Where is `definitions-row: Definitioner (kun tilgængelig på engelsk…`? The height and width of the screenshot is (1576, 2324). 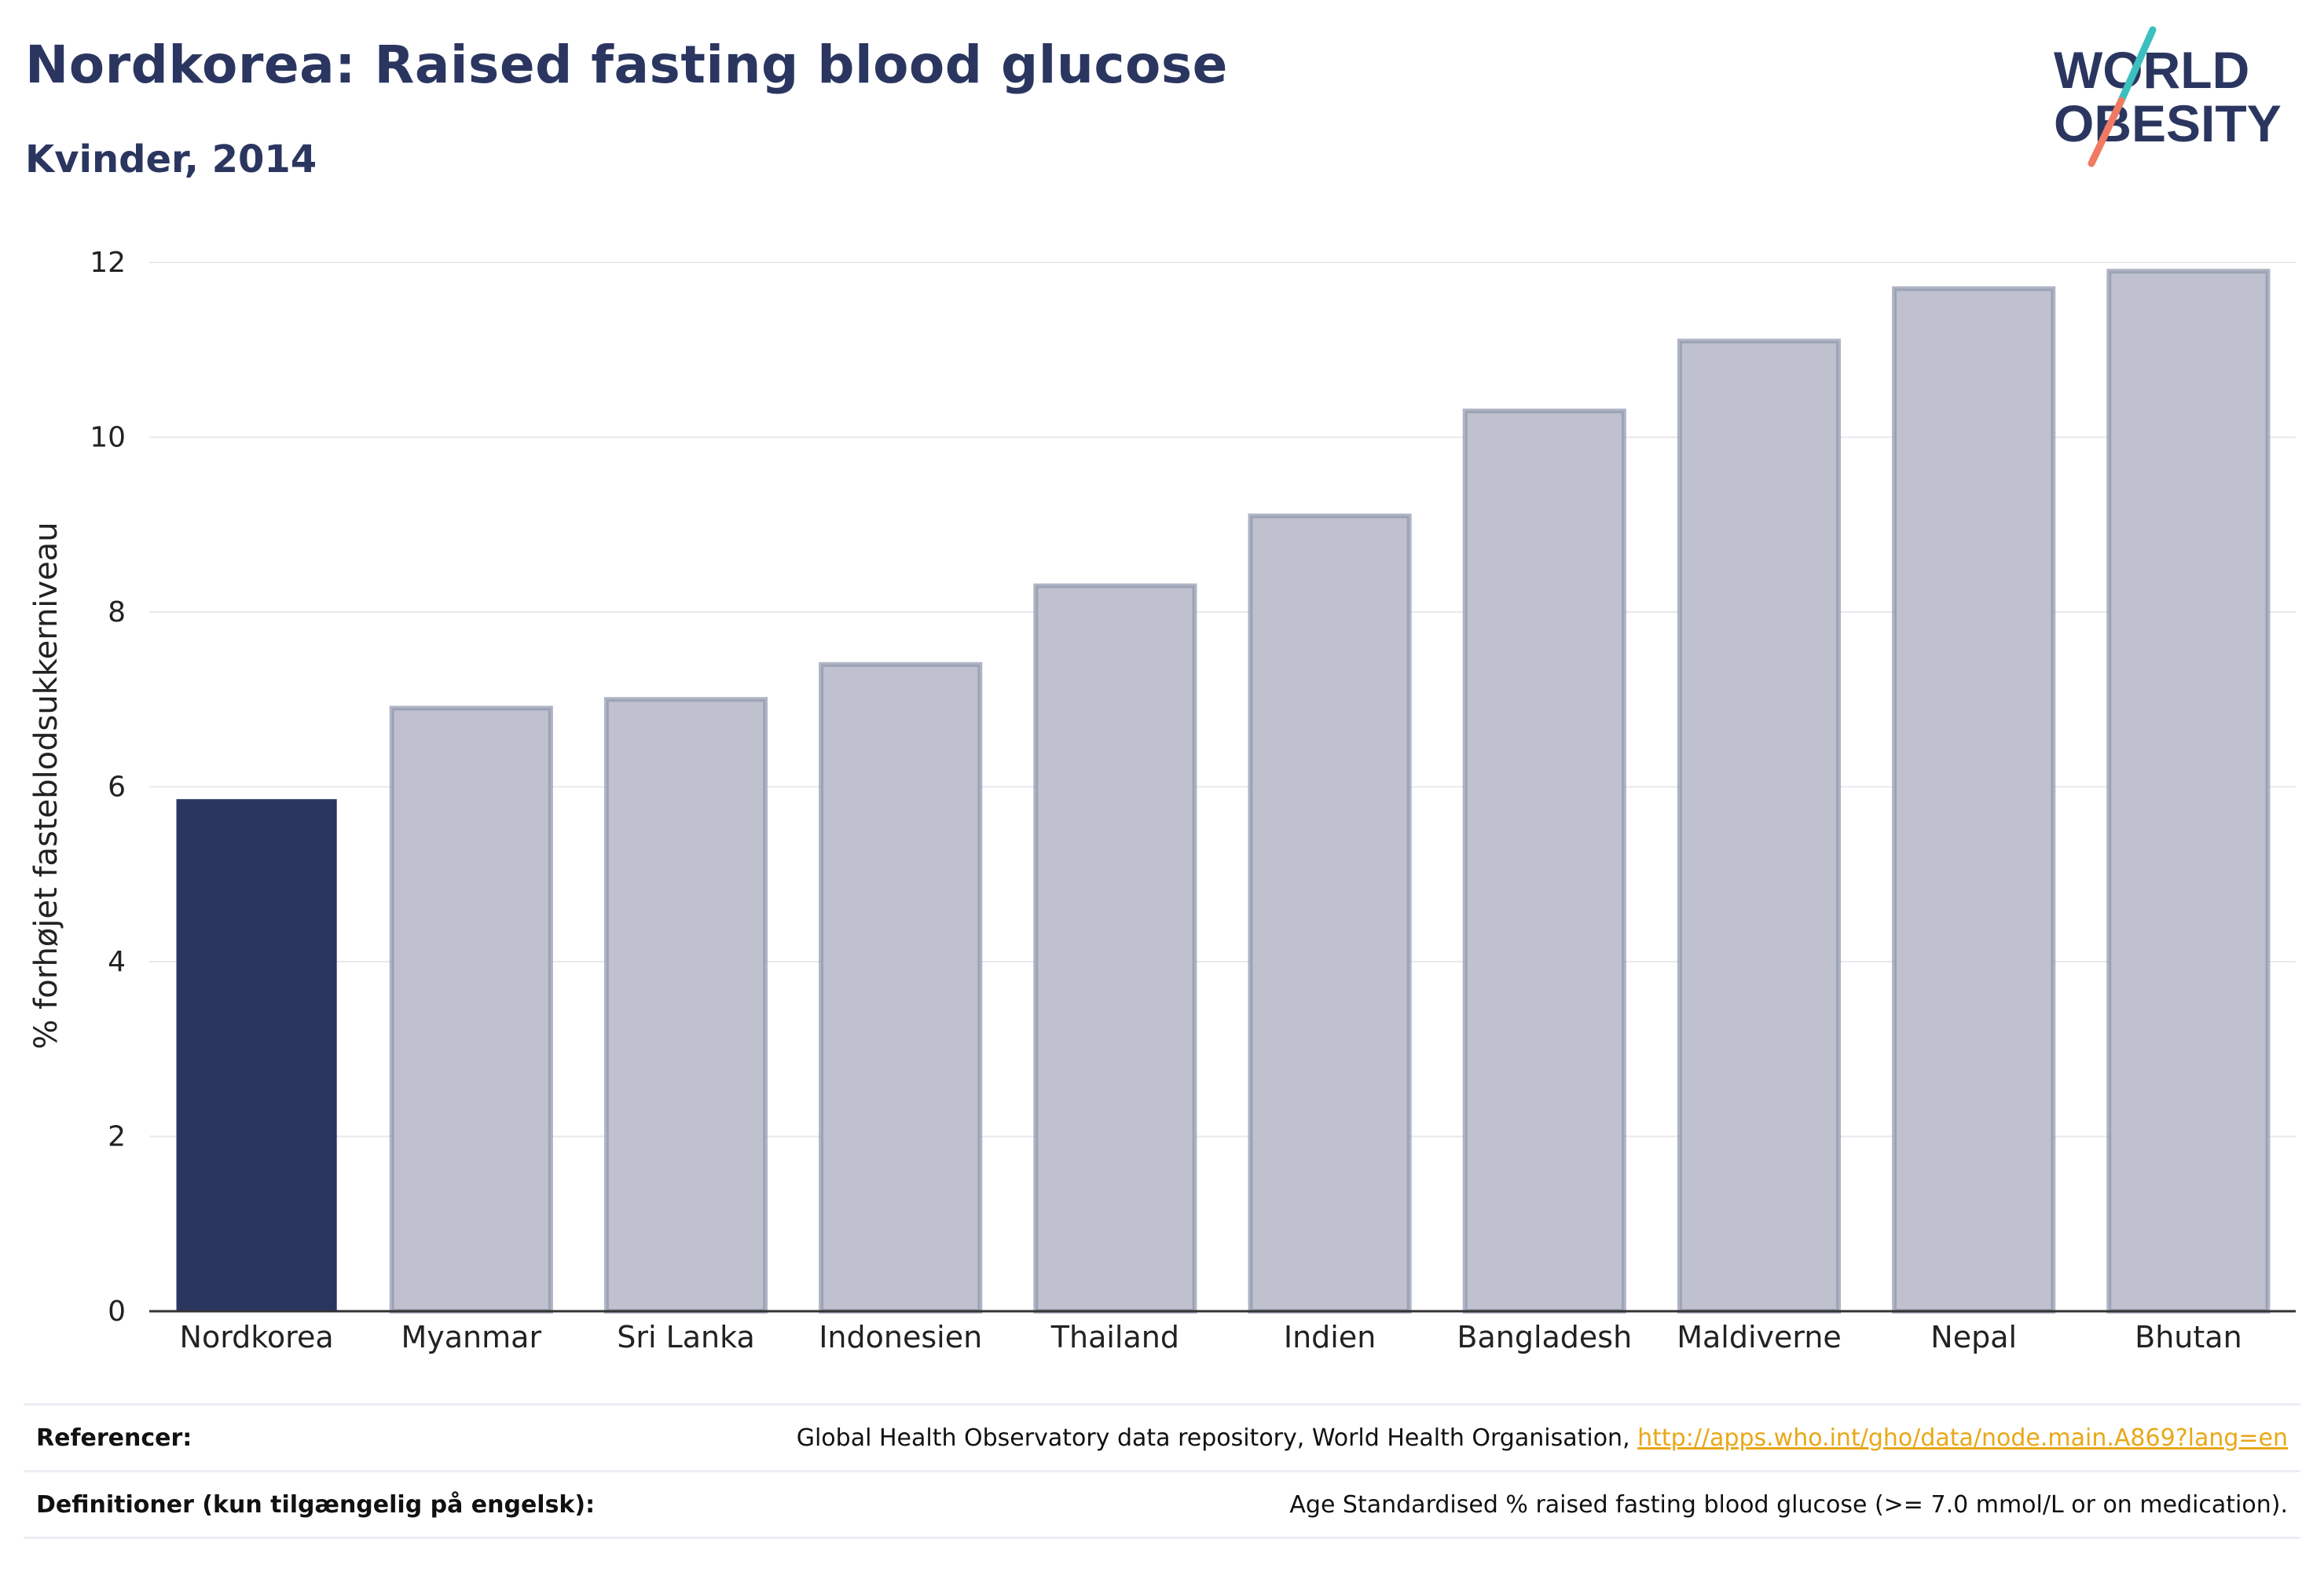 definitions-row: Definitioner (kun tilgængelig på engelsk… is located at coordinates (1162, 1504).